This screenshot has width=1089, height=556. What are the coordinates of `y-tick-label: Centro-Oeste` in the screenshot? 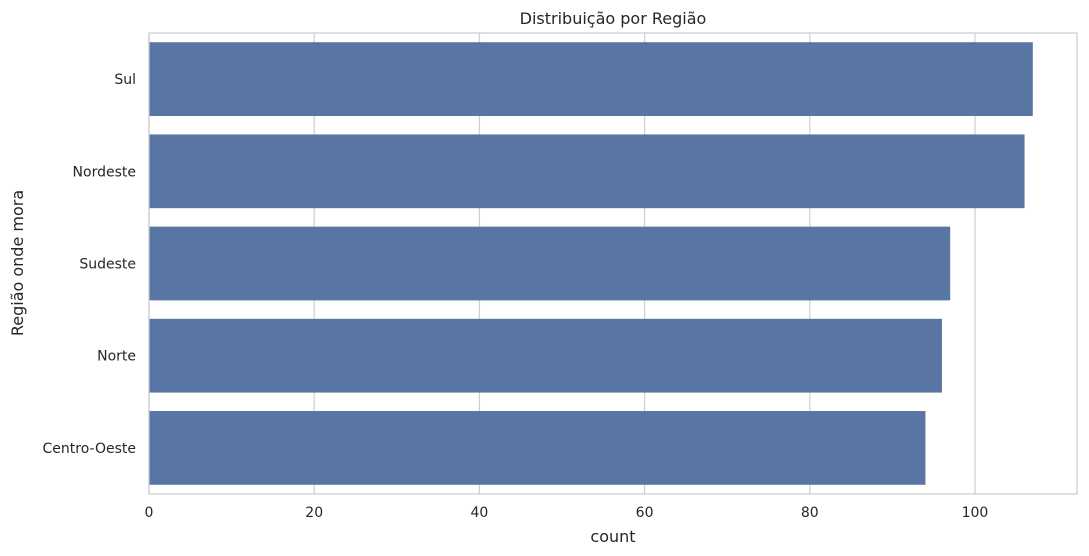 It's located at (90, 449).